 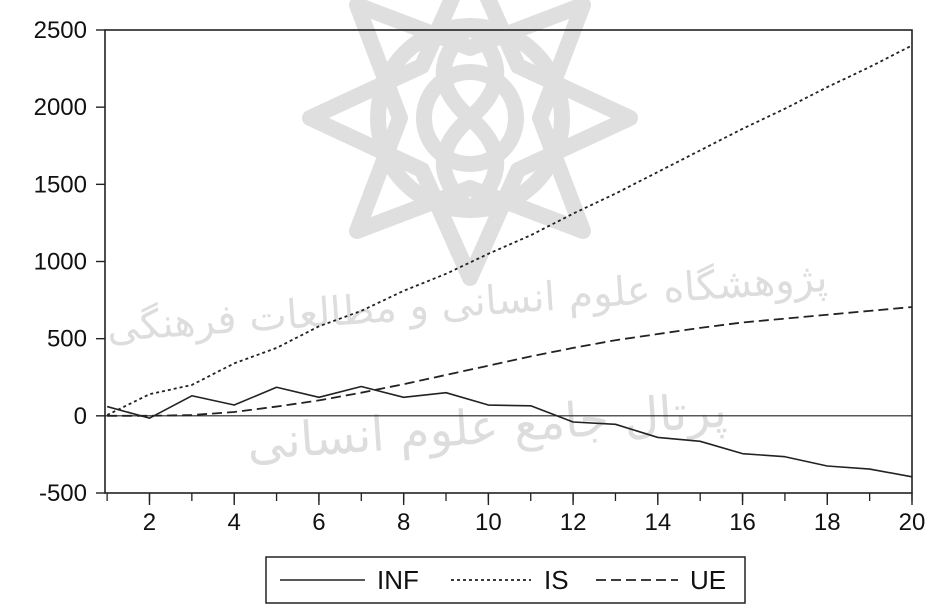 I want to click on x-tick-label-20: 20, so click(x=912, y=522).